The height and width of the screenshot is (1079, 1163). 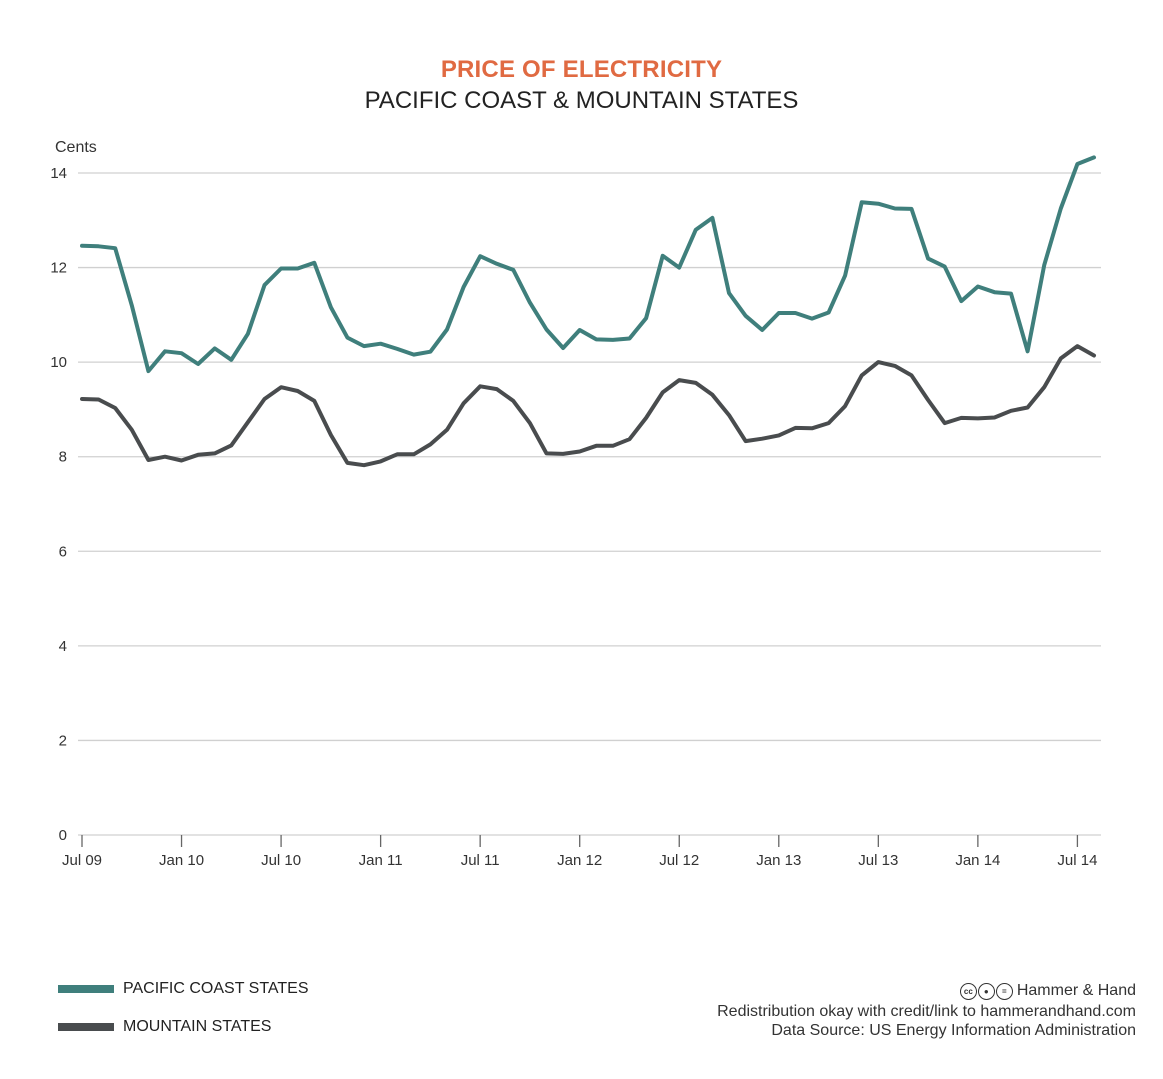 I want to click on x-tick-label: Jul 13, so click(x=878, y=860).